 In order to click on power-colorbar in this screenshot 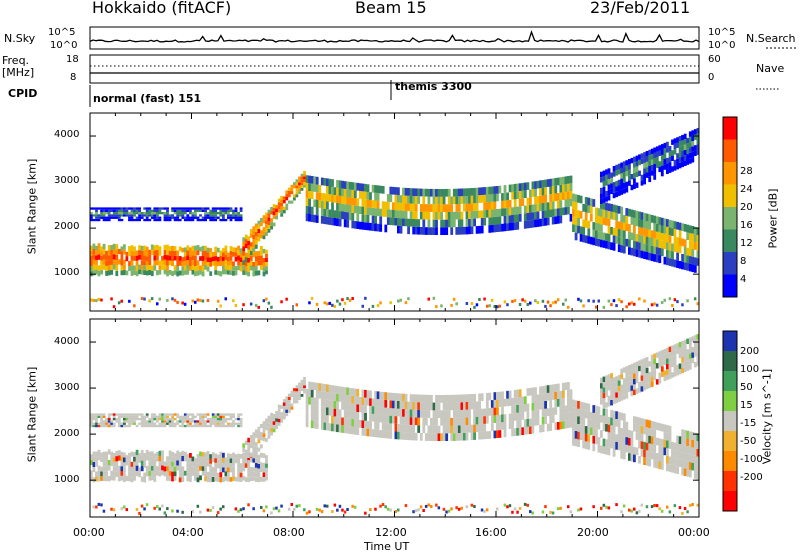, I will do `click(730, 207)`.